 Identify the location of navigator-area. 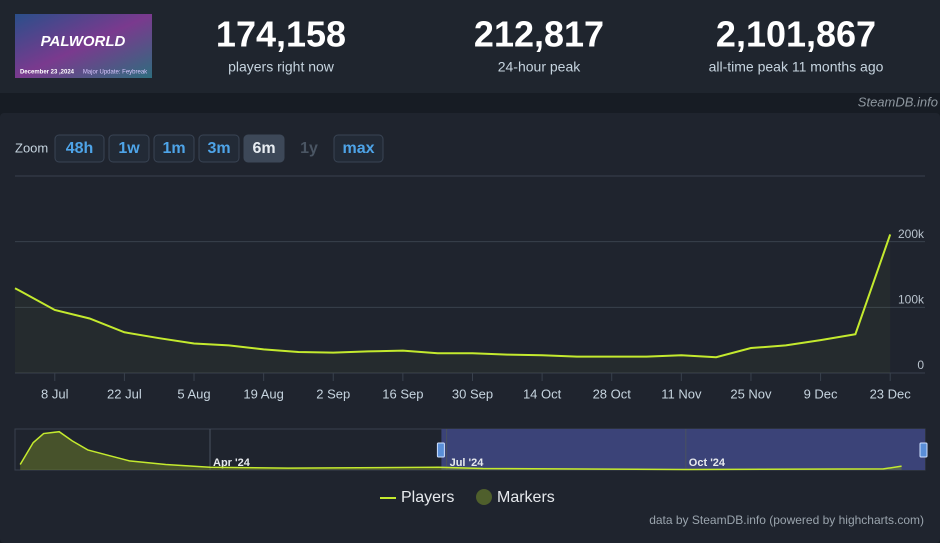
(461, 450).